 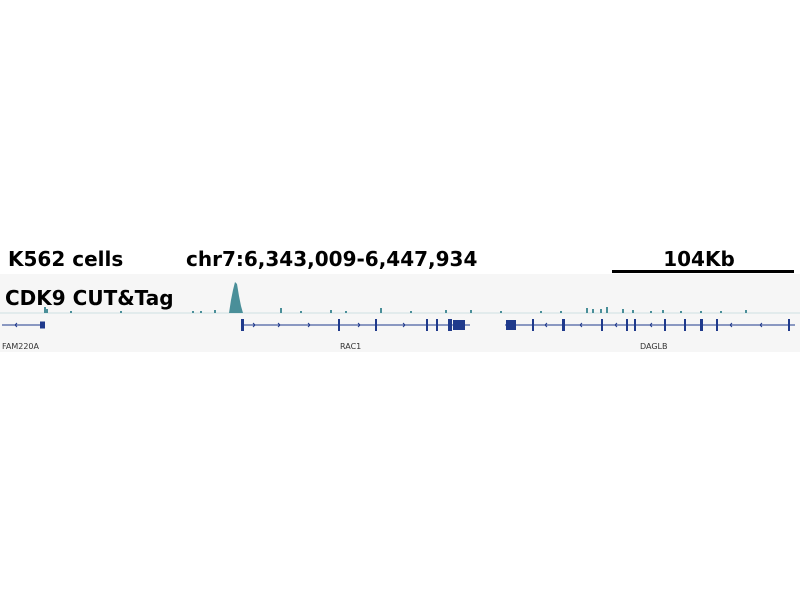 I want to click on signal-track, so click(x=400, y=298).